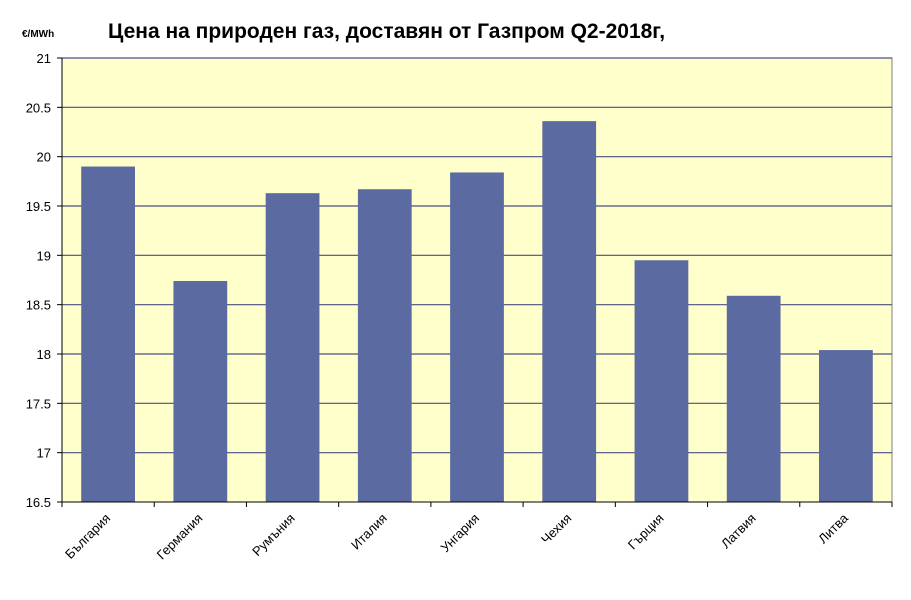  Describe the element at coordinates (38, 107) in the screenshot. I see `y-tick-label: 20.5` at that location.